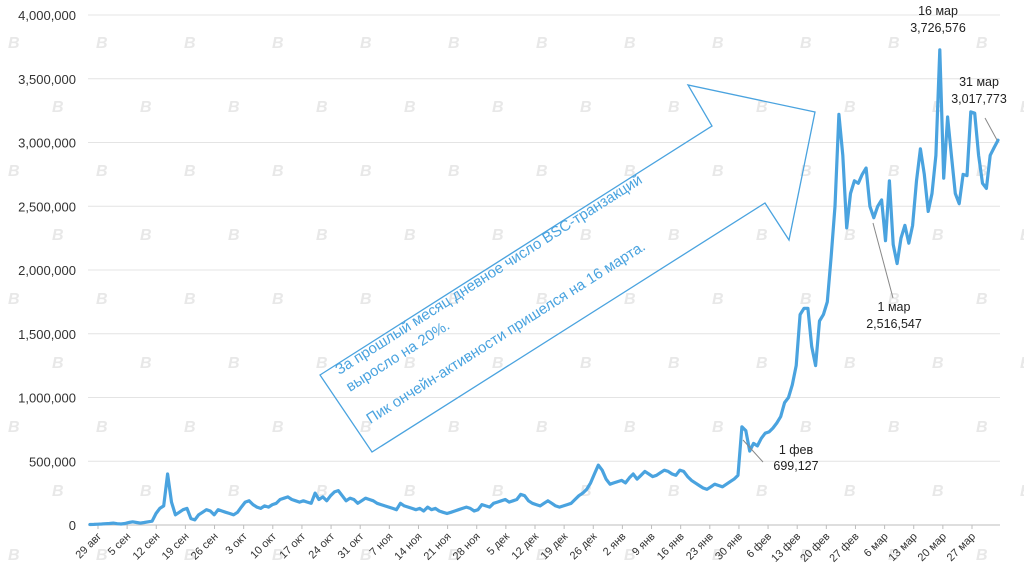 The height and width of the screenshot is (583, 1024). Describe the element at coordinates (47, 206) in the screenshot. I see `y-tick-label: 2,500,000` at that location.